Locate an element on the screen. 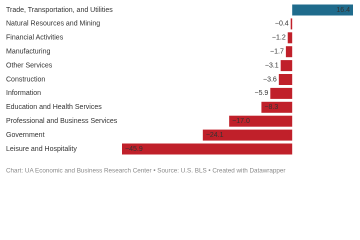 This screenshot has height=240, width=360. value-label: −24.1 is located at coordinates (215, 135).